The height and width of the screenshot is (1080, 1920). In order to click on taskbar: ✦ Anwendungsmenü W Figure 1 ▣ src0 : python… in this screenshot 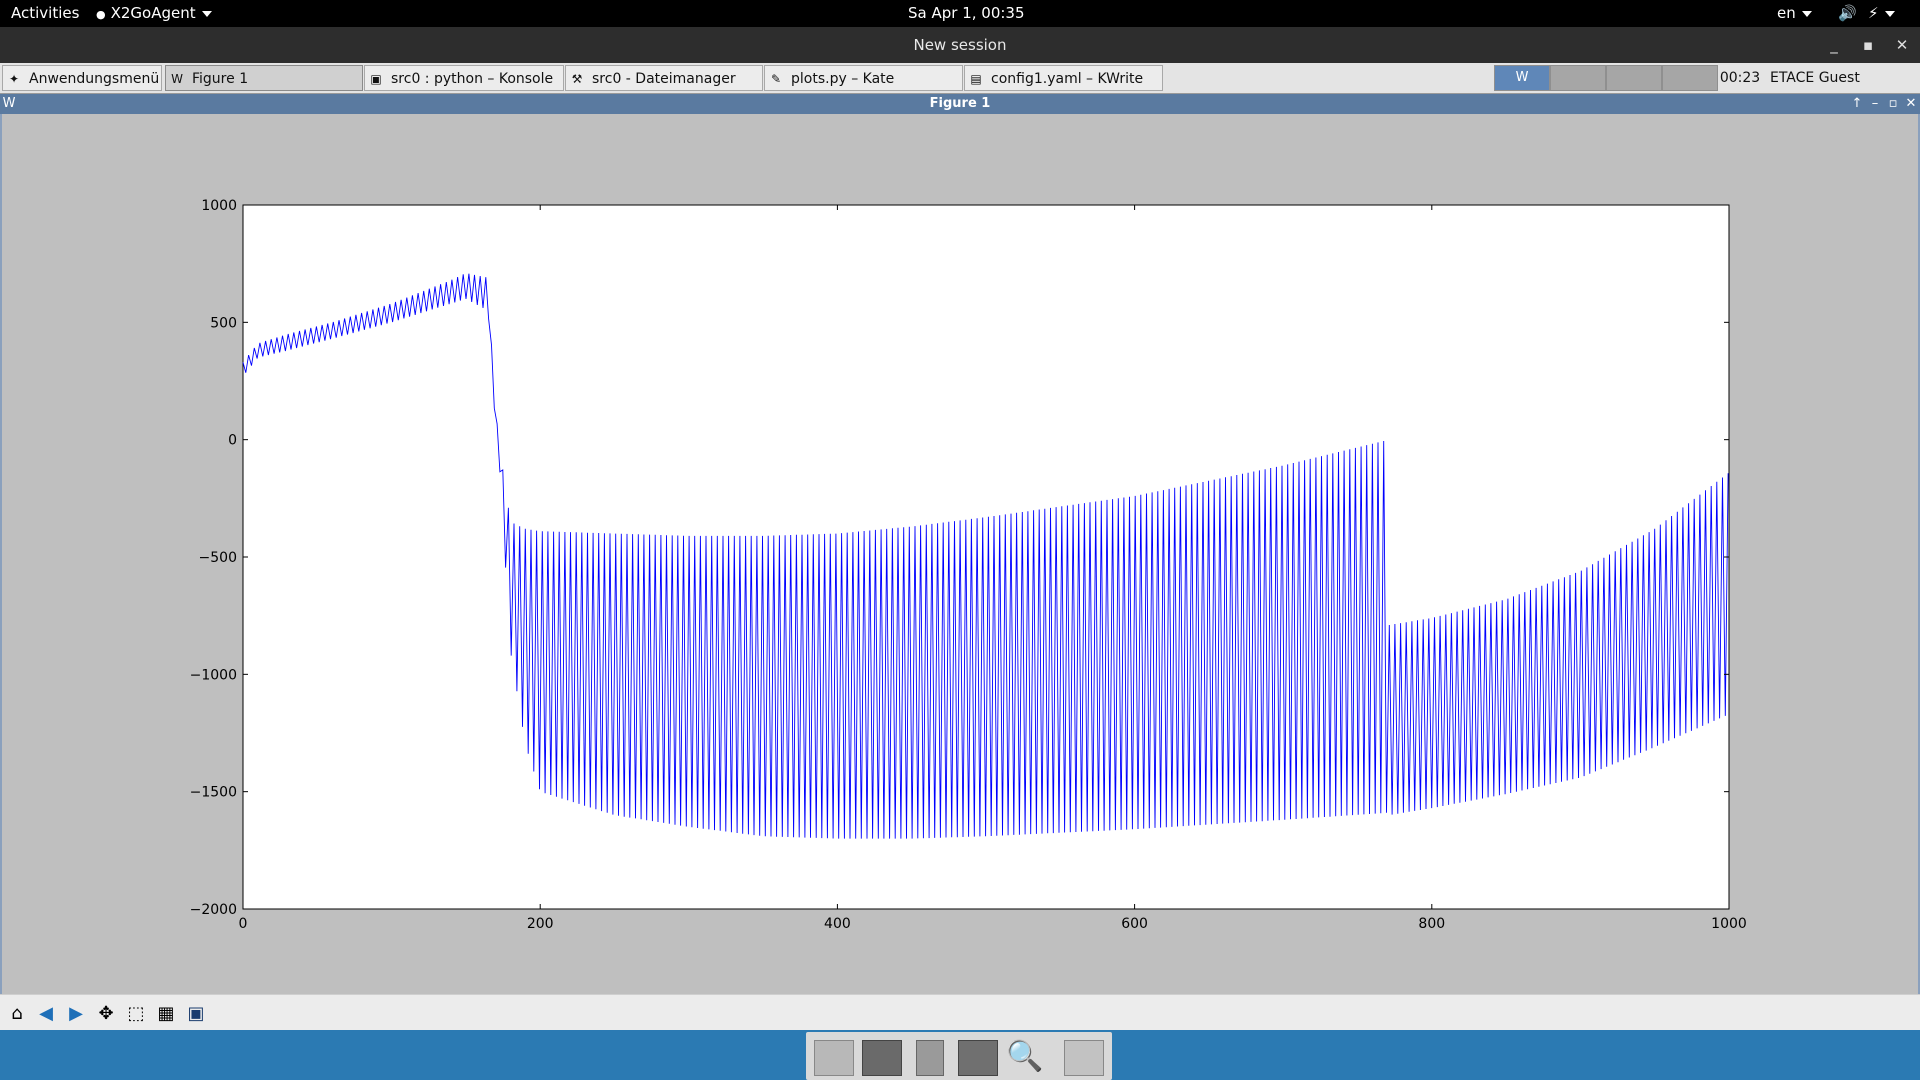, I will do `click(960, 87)`.